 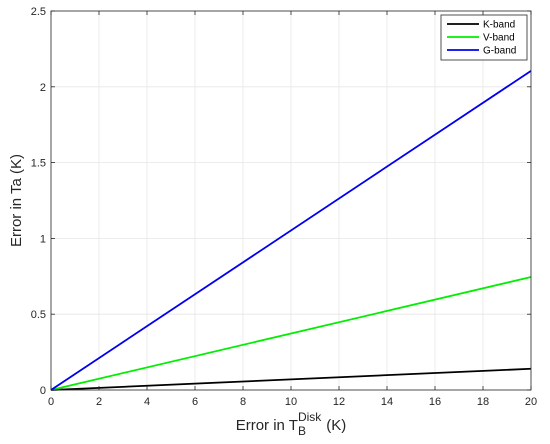 I want to click on x-tick-label: 4, so click(x=147, y=402).